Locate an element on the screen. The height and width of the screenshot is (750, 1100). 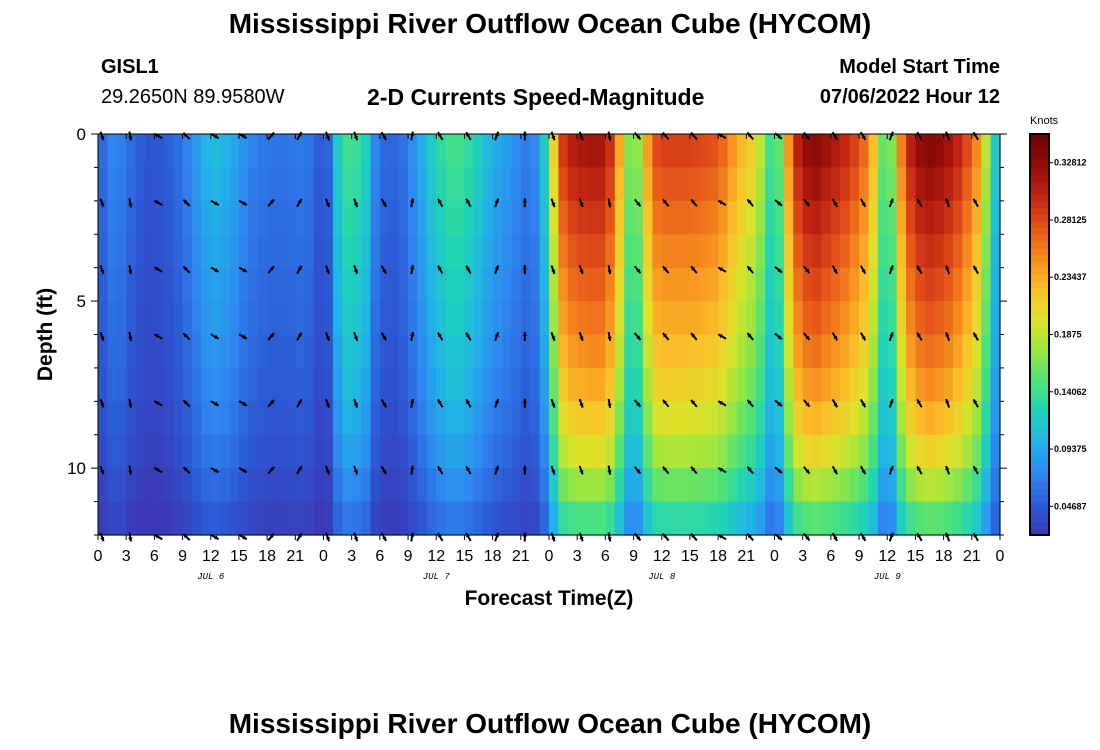
colorbar-tick-label: 0.09375 is located at coordinates (1070, 449).